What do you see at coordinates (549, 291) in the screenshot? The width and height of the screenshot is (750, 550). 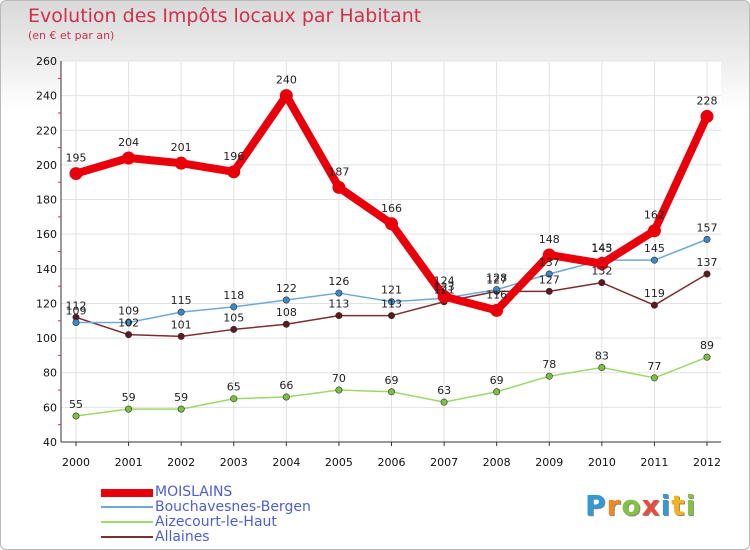 I see `point-allaines-2009` at bounding box center [549, 291].